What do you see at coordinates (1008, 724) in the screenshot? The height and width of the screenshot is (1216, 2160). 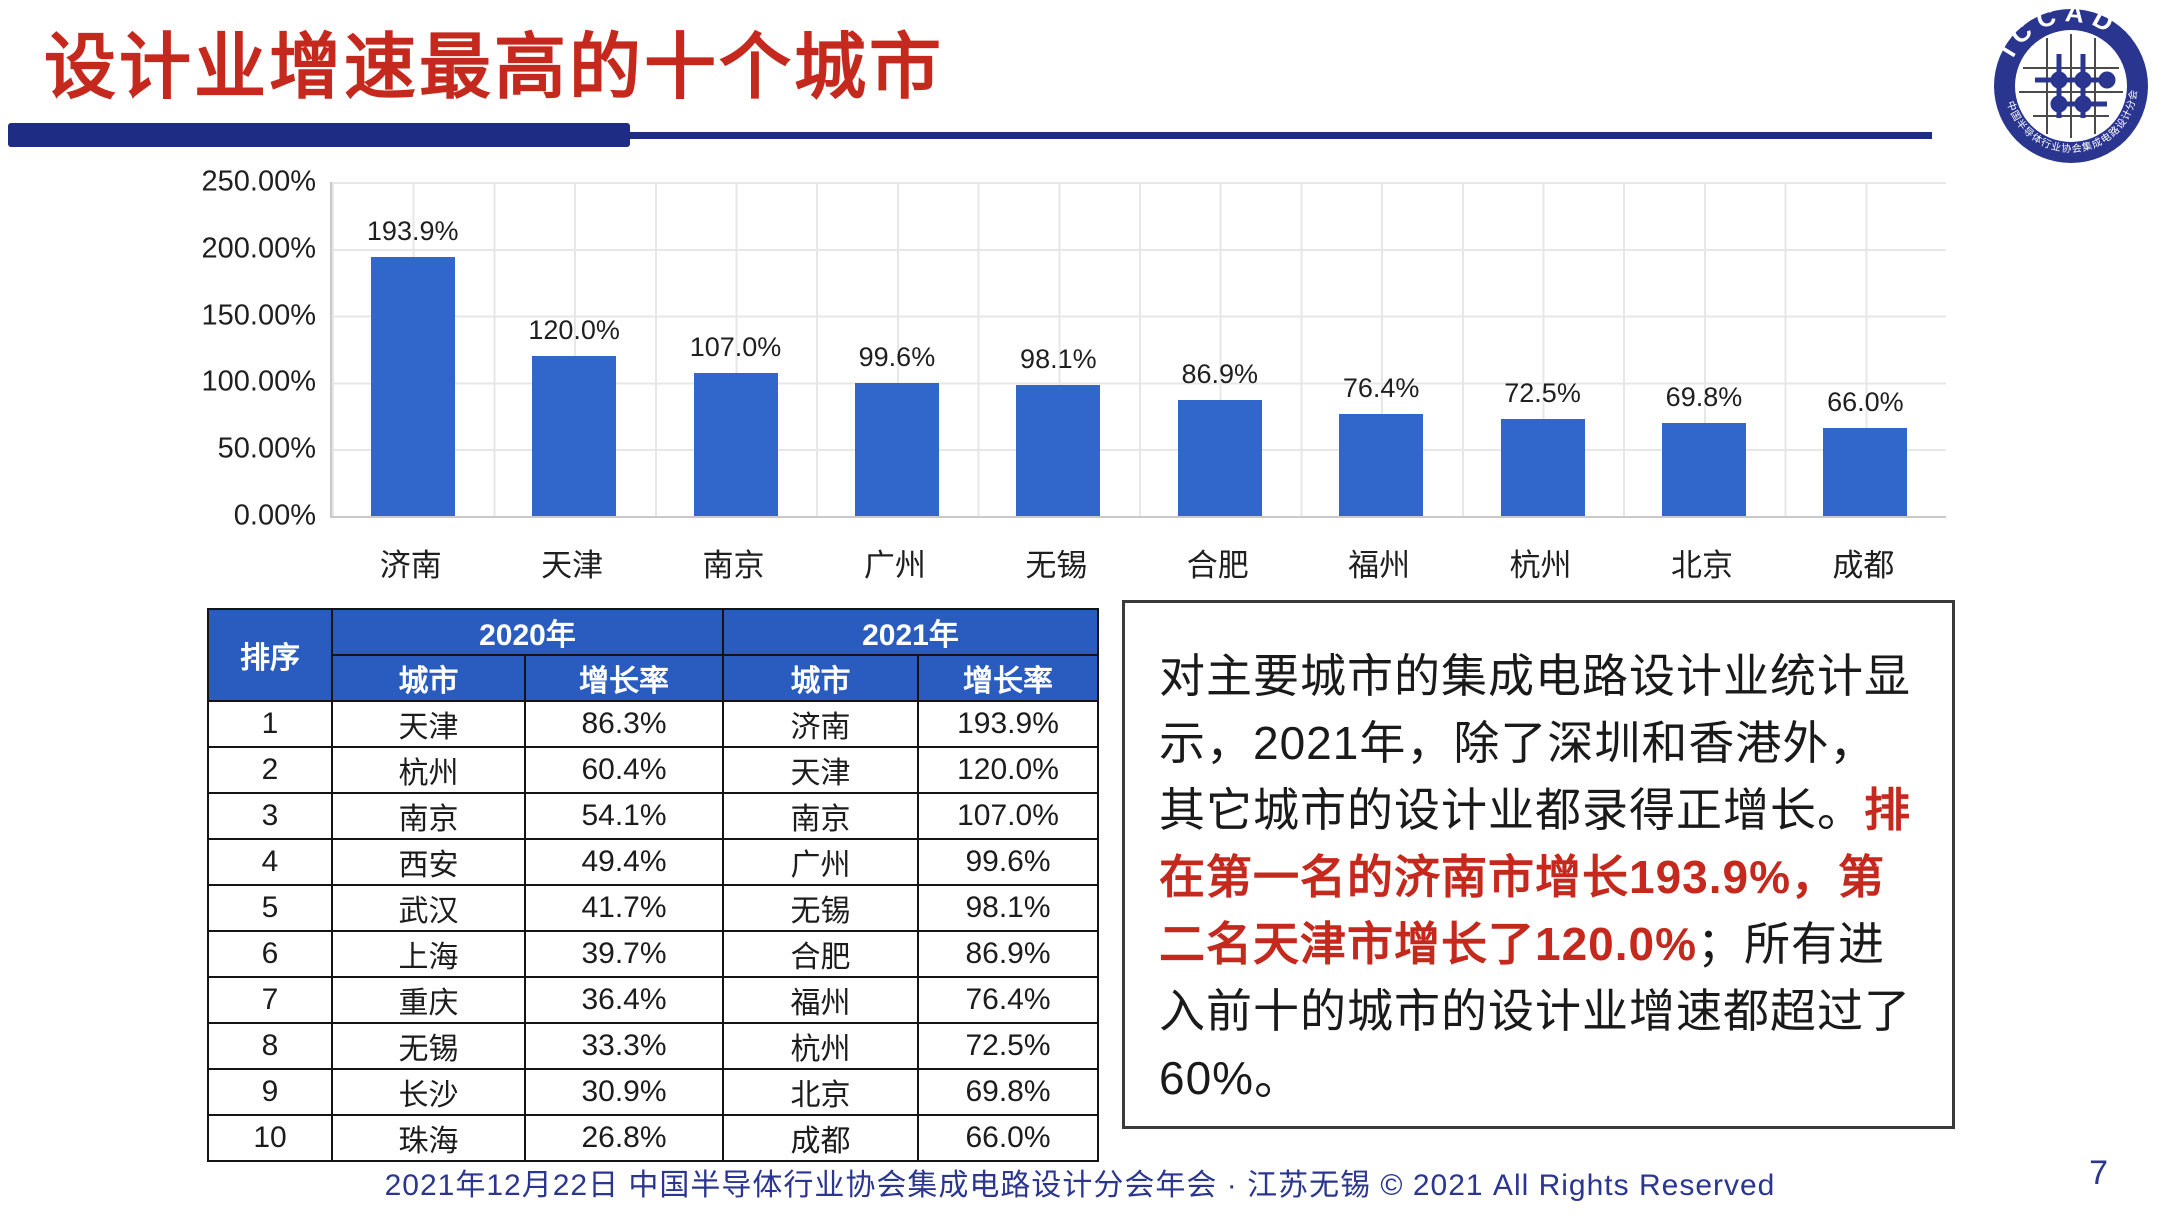 I see `rate-2021-cell: 193.9%` at bounding box center [1008, 724].